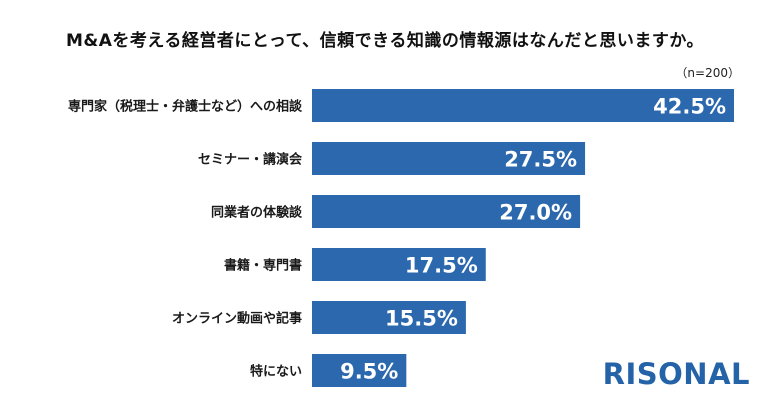 The image size is (770, 403). I want to click on category-label: 特にない, so click(276, 372).